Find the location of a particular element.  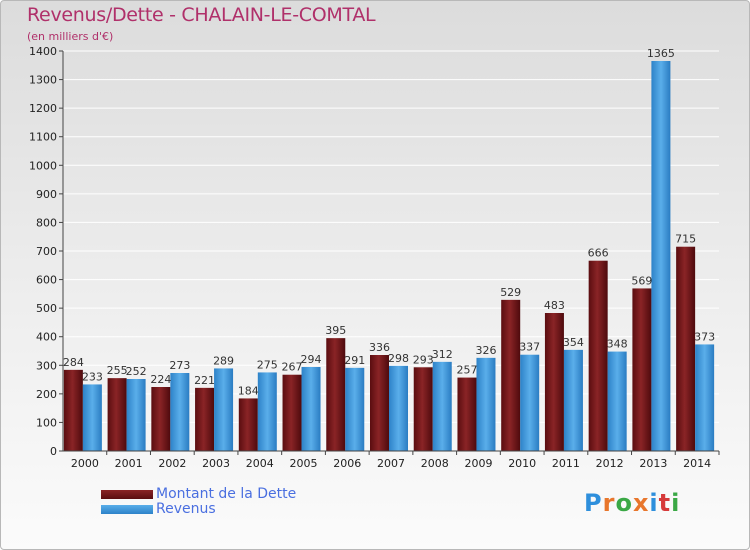

legend: Montant de la Dette Revenus is located at coordinates (221, 502).